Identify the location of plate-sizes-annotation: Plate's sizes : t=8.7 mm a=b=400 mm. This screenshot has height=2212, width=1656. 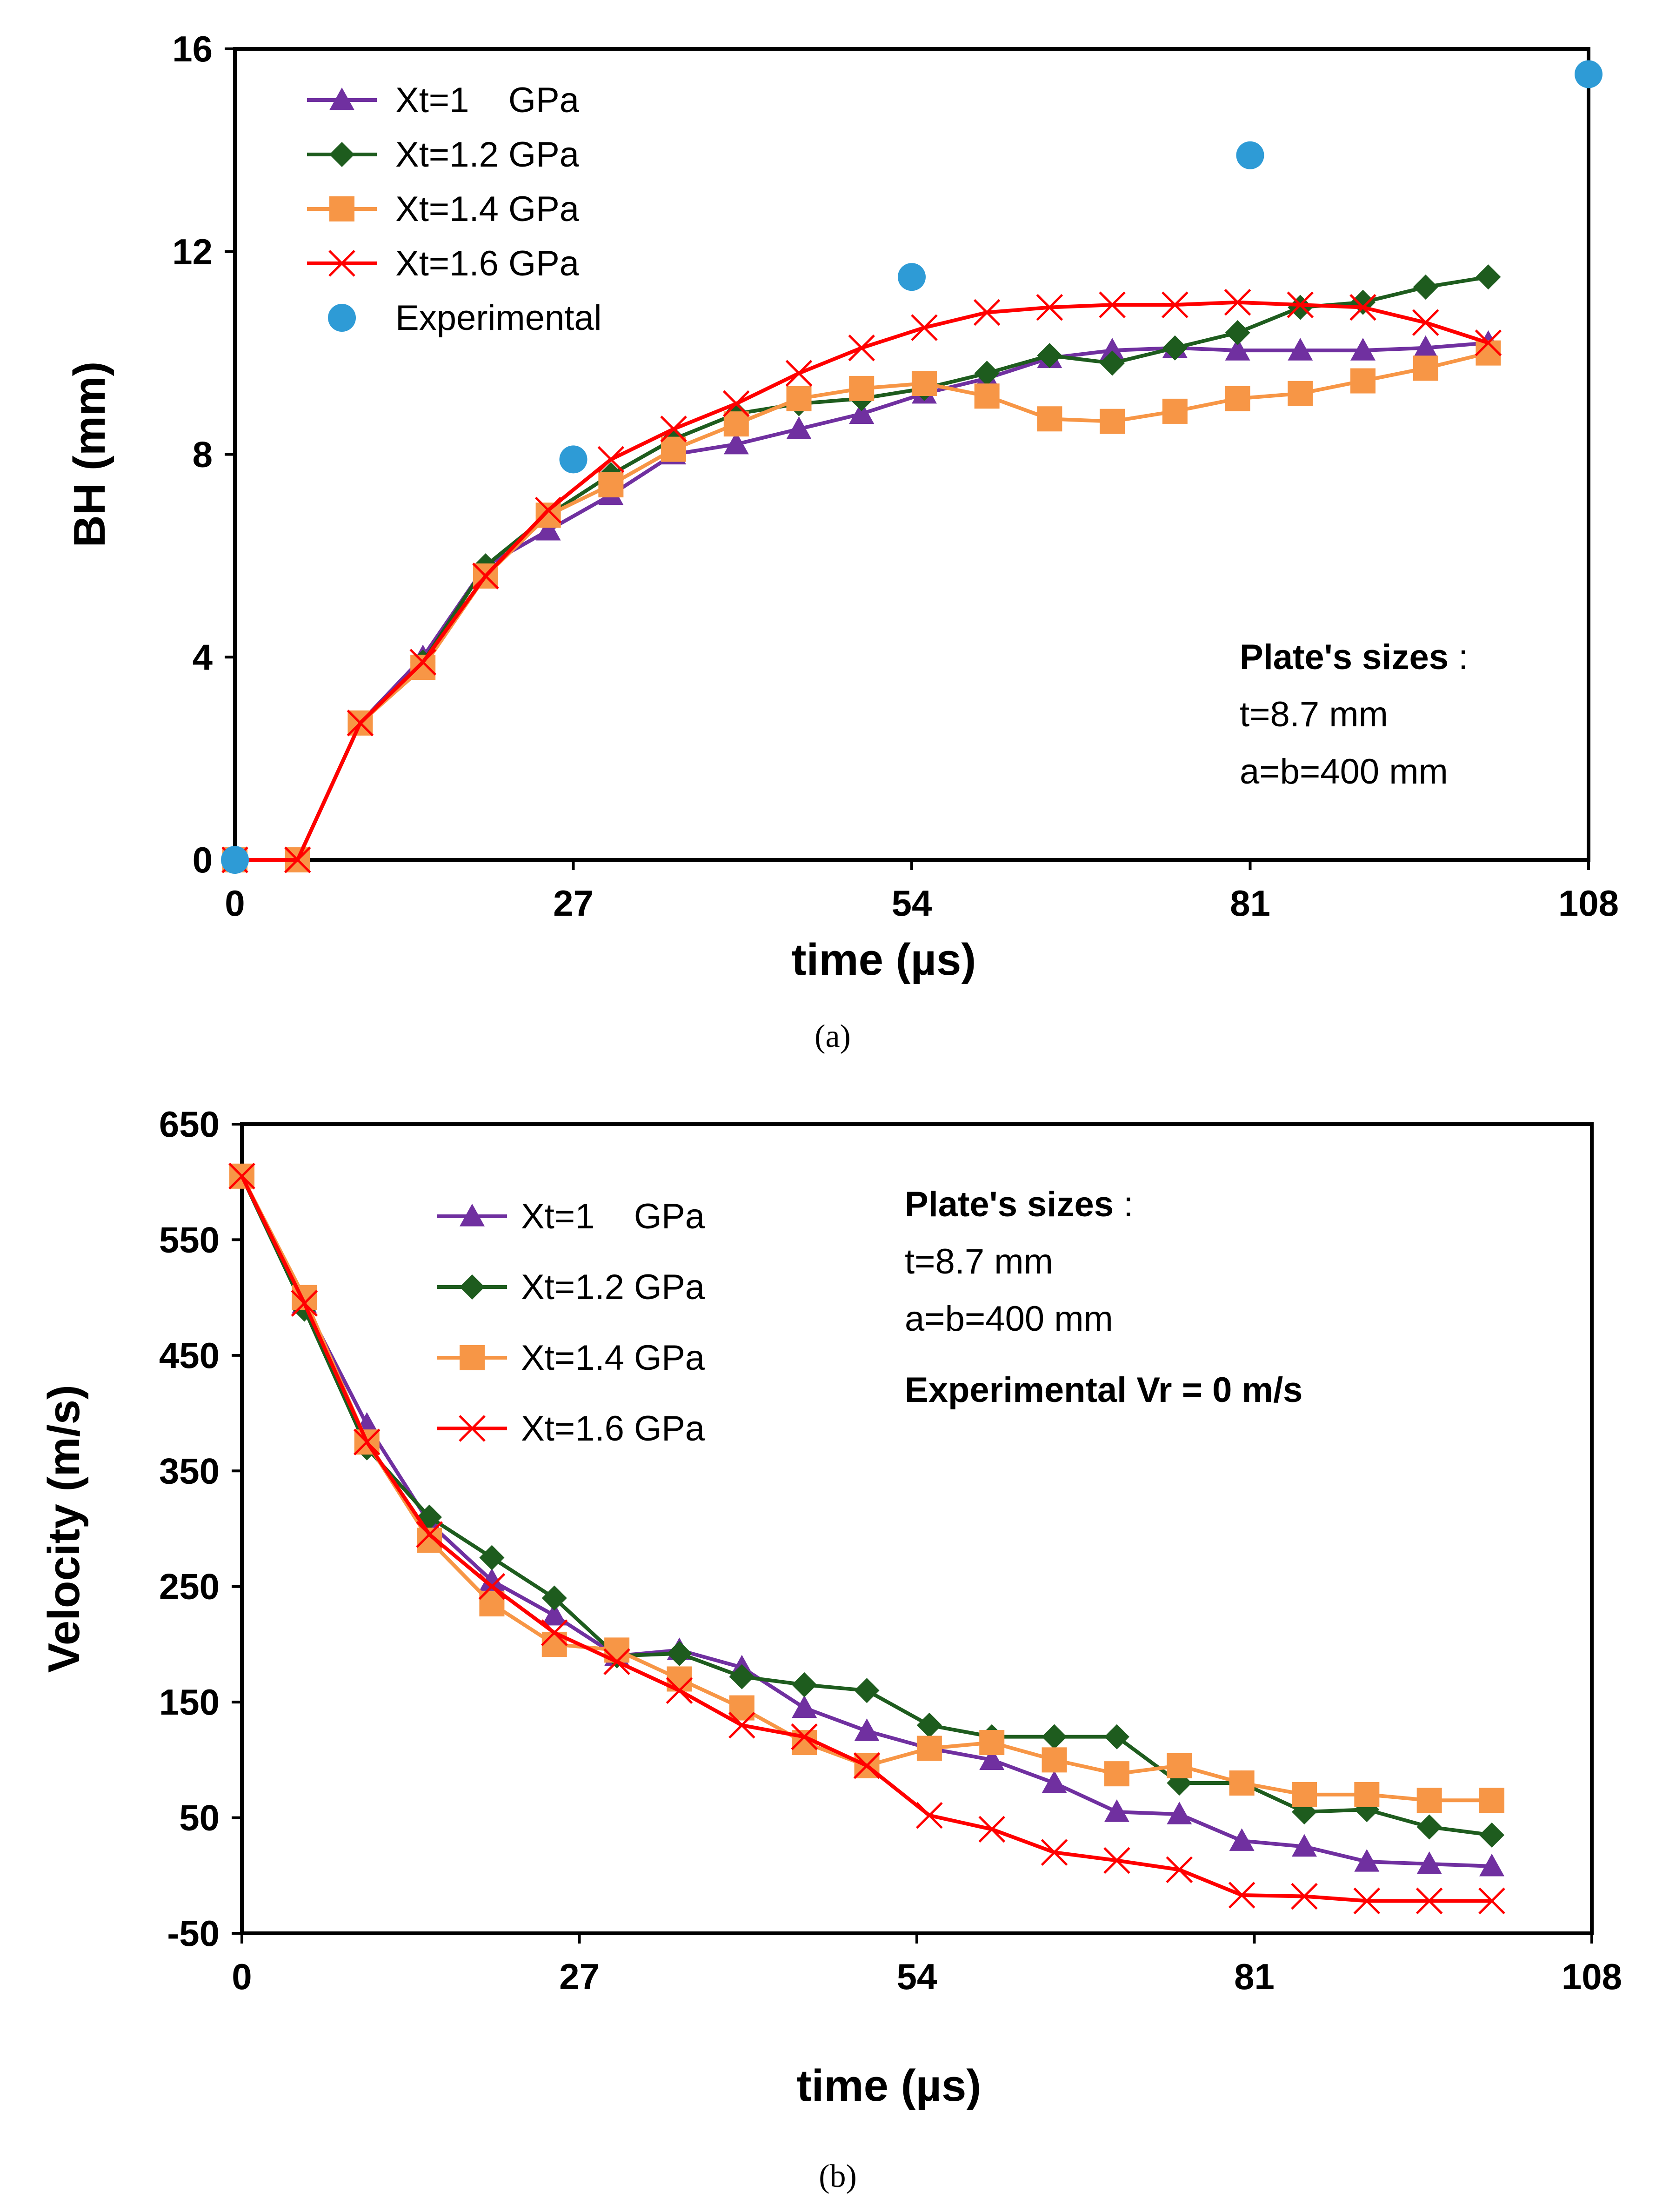
(1354, 714).